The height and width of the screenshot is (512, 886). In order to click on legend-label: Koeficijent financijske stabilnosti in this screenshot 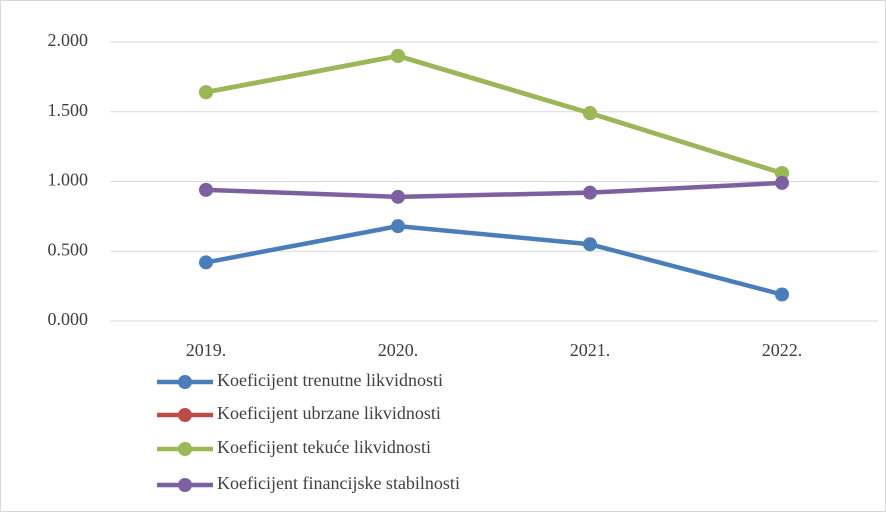, I will do `click(338, 483)`.